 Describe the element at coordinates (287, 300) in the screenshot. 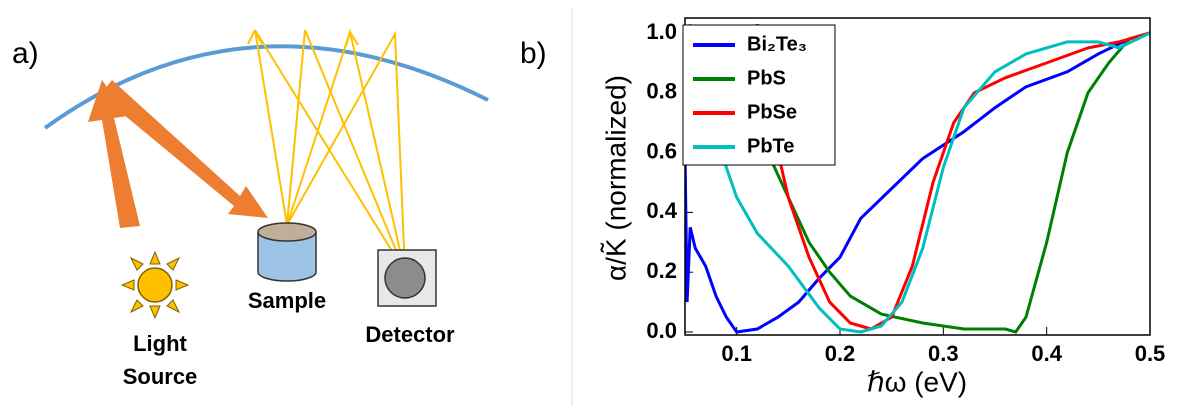

I see `sample-label: Sample` at that location.